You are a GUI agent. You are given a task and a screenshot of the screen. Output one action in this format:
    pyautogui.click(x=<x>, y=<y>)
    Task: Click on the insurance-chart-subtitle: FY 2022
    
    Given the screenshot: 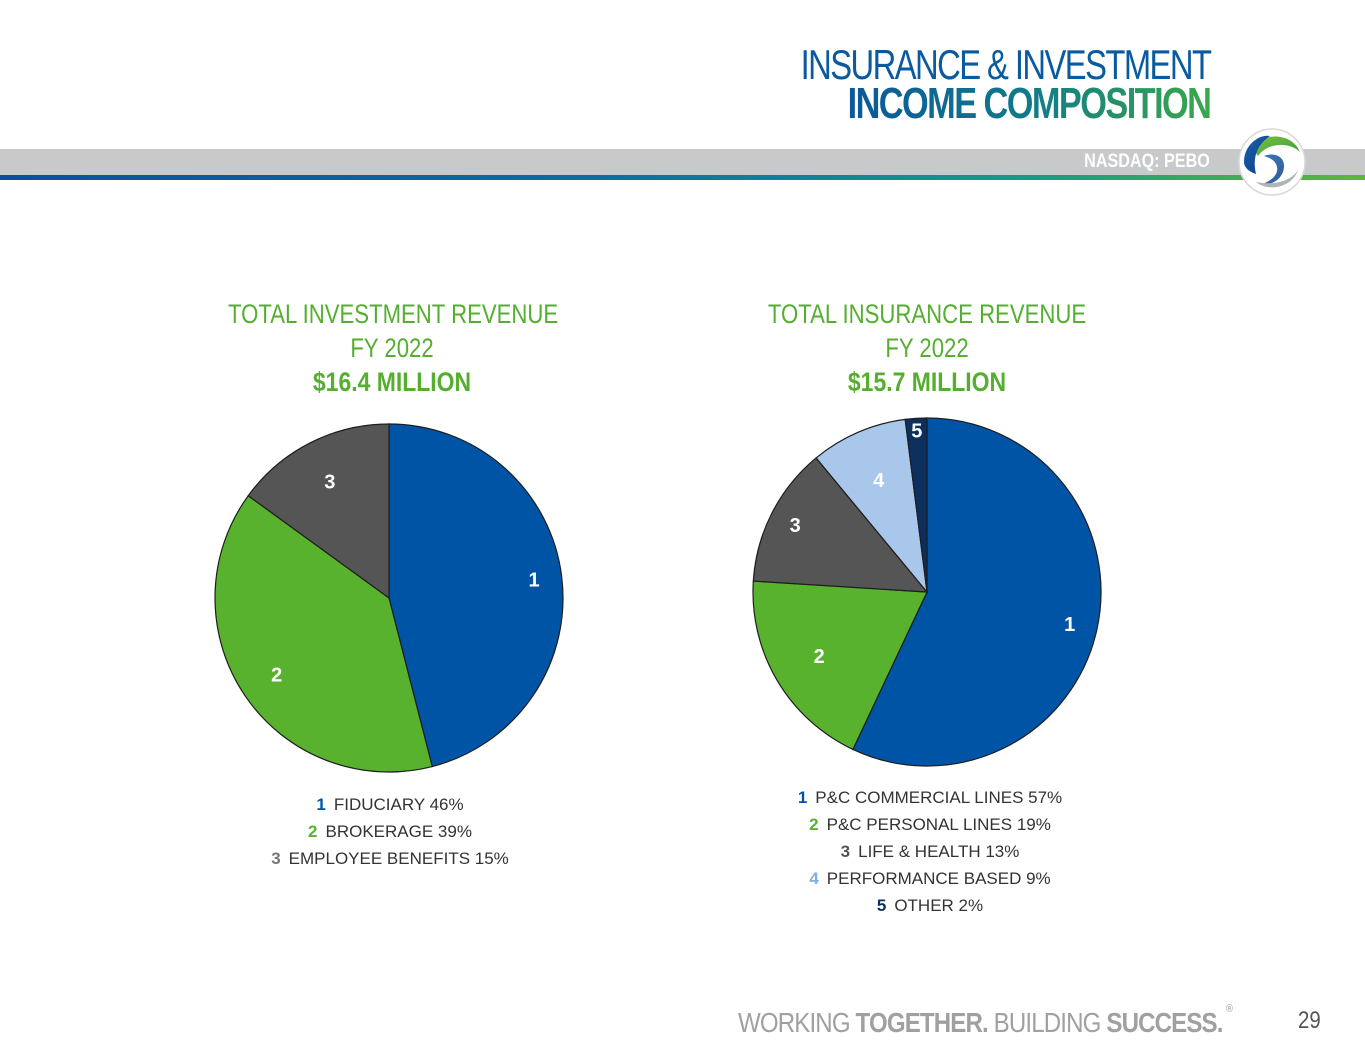 What is the action you would take?
    pyautogui.click(x=927, y=348)
    